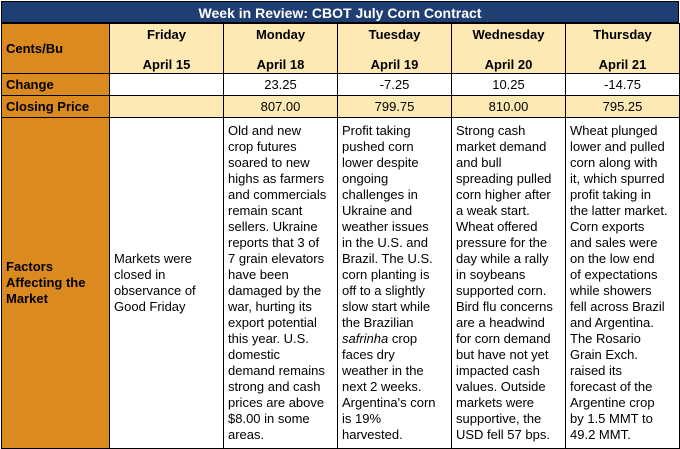 The width and height of the screenshot is (680, 449). Describe the element at coordinates (622, 64) in the screenshot. I see `day-date: April 21` at that location.